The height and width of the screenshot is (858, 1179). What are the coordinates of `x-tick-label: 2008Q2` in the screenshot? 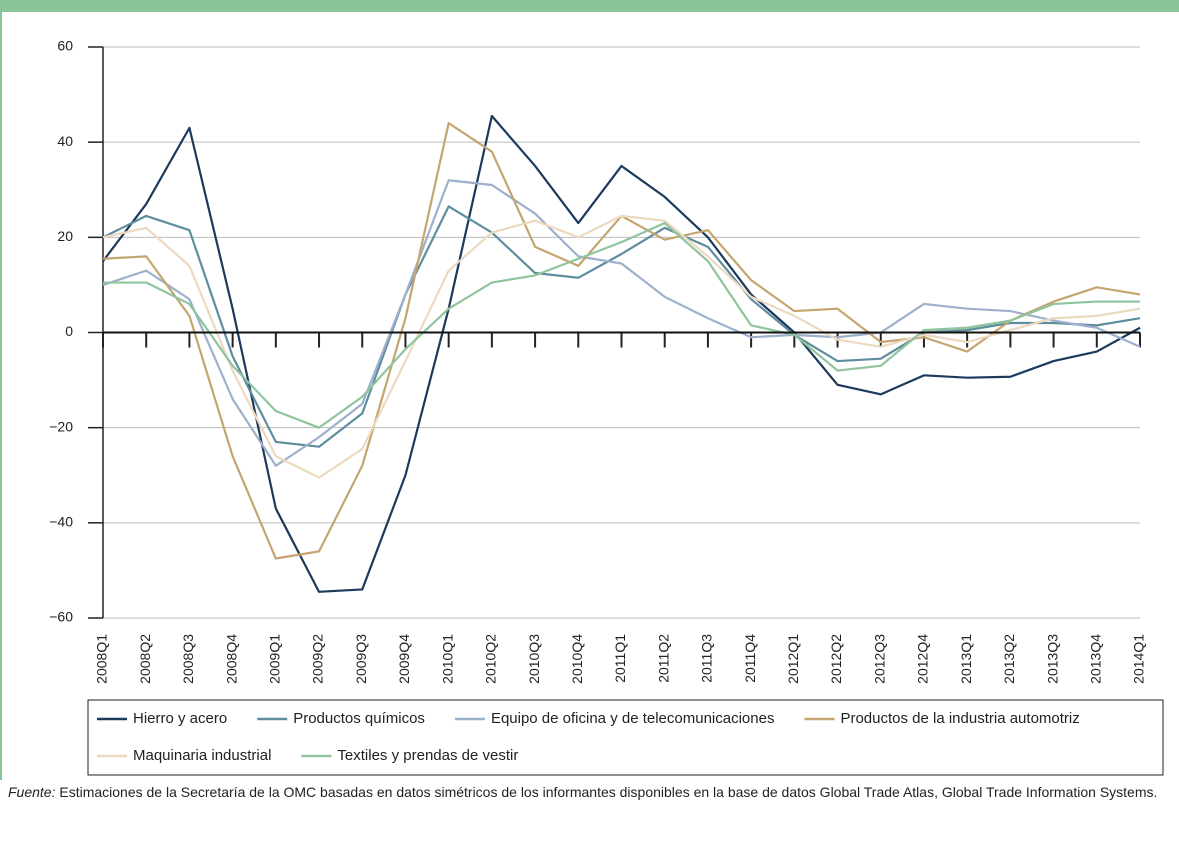 It's located at (145, 659).